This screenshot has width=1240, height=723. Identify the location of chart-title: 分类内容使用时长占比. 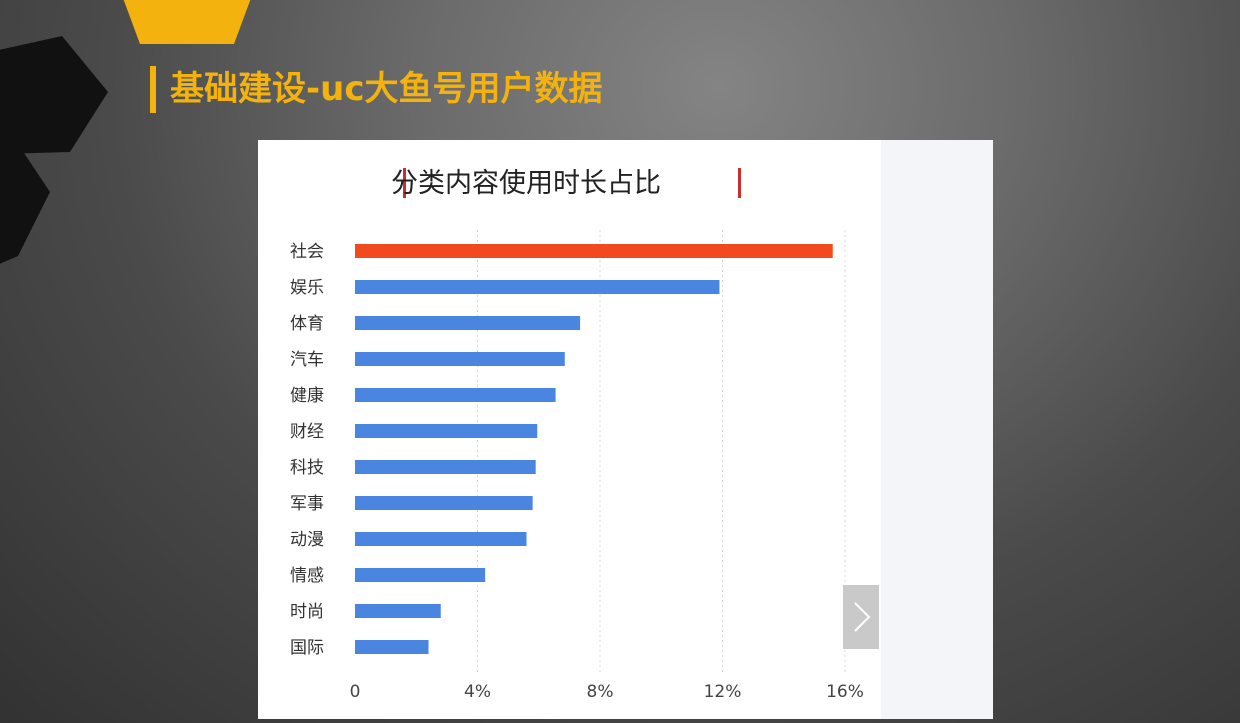
(526, 183).